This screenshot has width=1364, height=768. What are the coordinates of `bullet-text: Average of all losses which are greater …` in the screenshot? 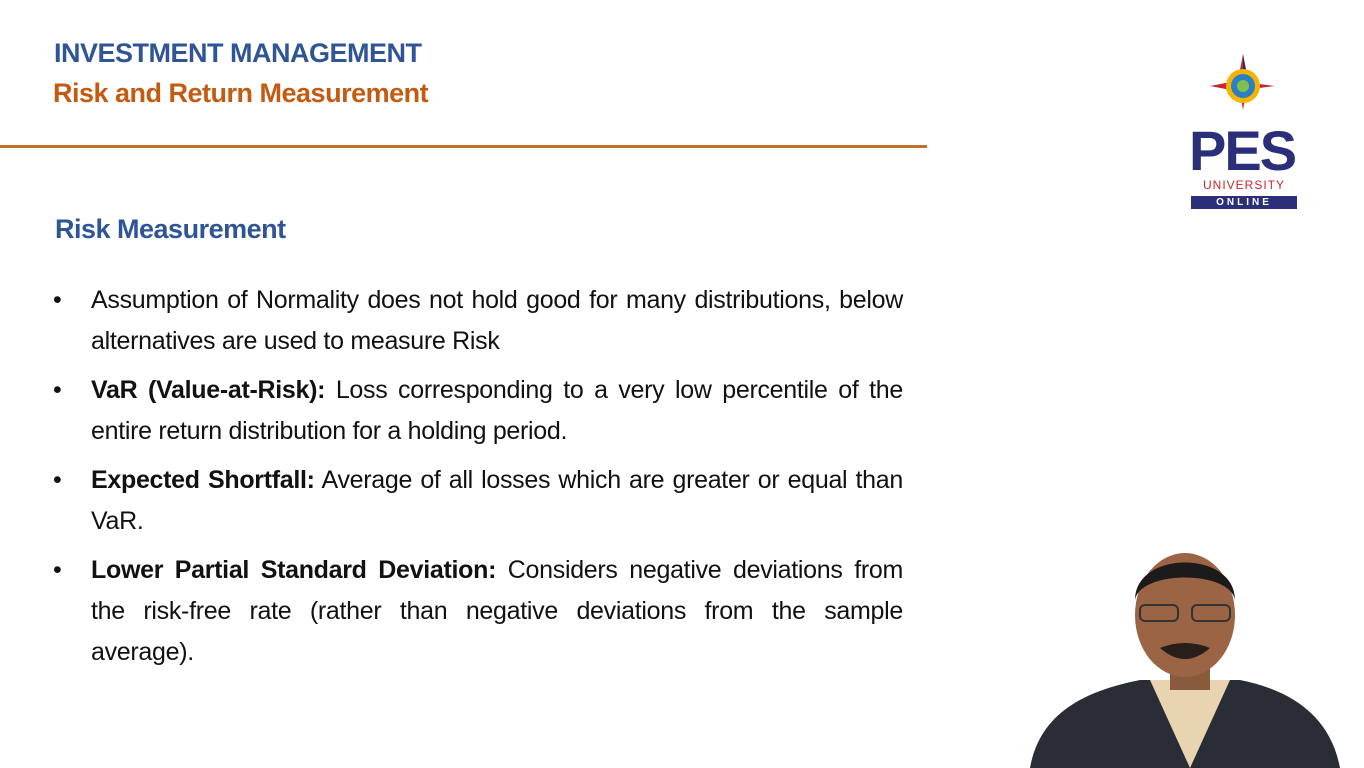 It's located at (497, 500).